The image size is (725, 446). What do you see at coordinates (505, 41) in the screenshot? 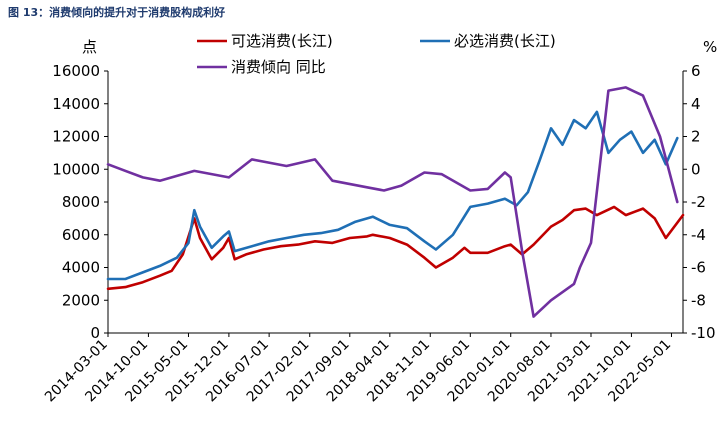
I see `legend-label-2: 必选消费(长江)` at bounding box center [505, 41].